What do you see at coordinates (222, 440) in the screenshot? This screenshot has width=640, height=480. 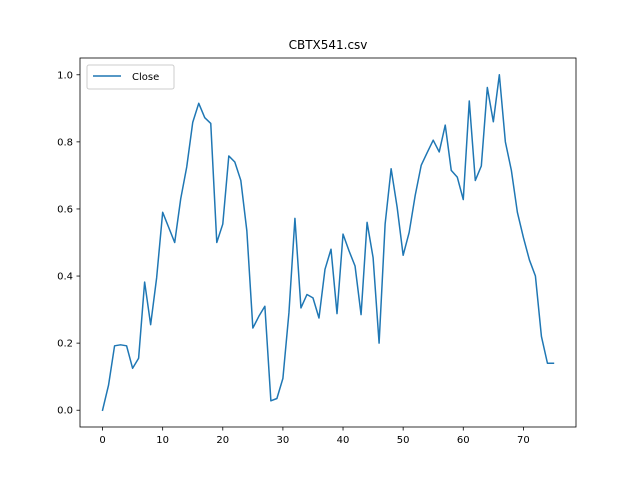 I see `x-tick-label: 20` at bounding box center [222, 440].